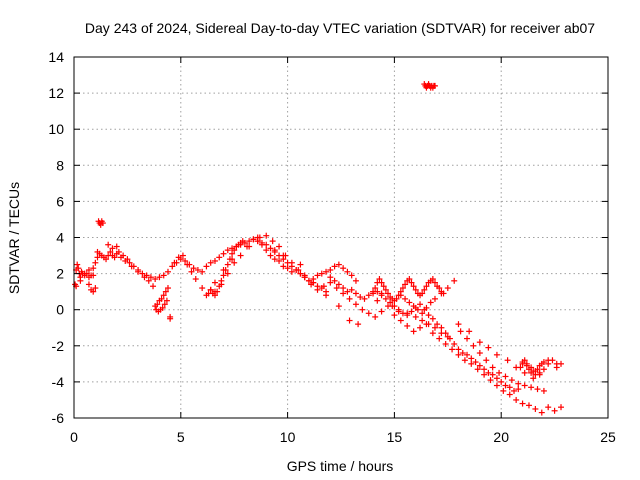  Describe the element at coordinates (608, 437) in the screenshot. I see `x-tick-label: 25` at that location.